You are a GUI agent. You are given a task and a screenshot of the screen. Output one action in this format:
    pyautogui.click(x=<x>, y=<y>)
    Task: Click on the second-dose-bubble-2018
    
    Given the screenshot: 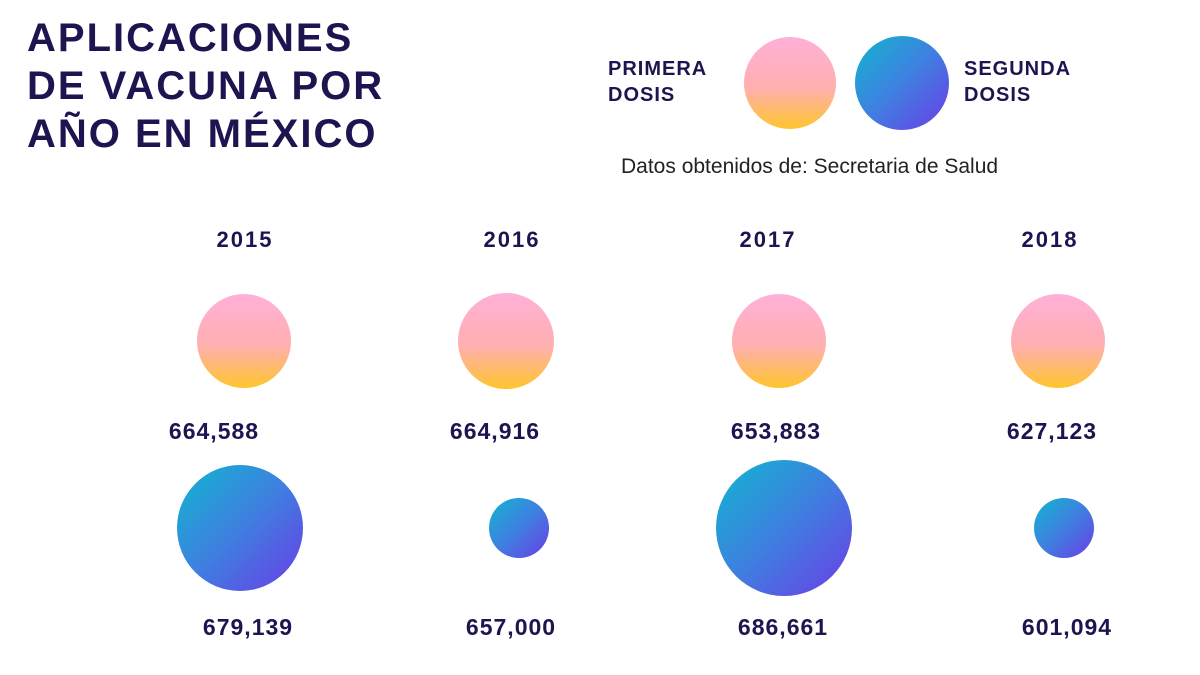 What is the action you would take?
    pyautogui.click(x=1064, y=528)
    